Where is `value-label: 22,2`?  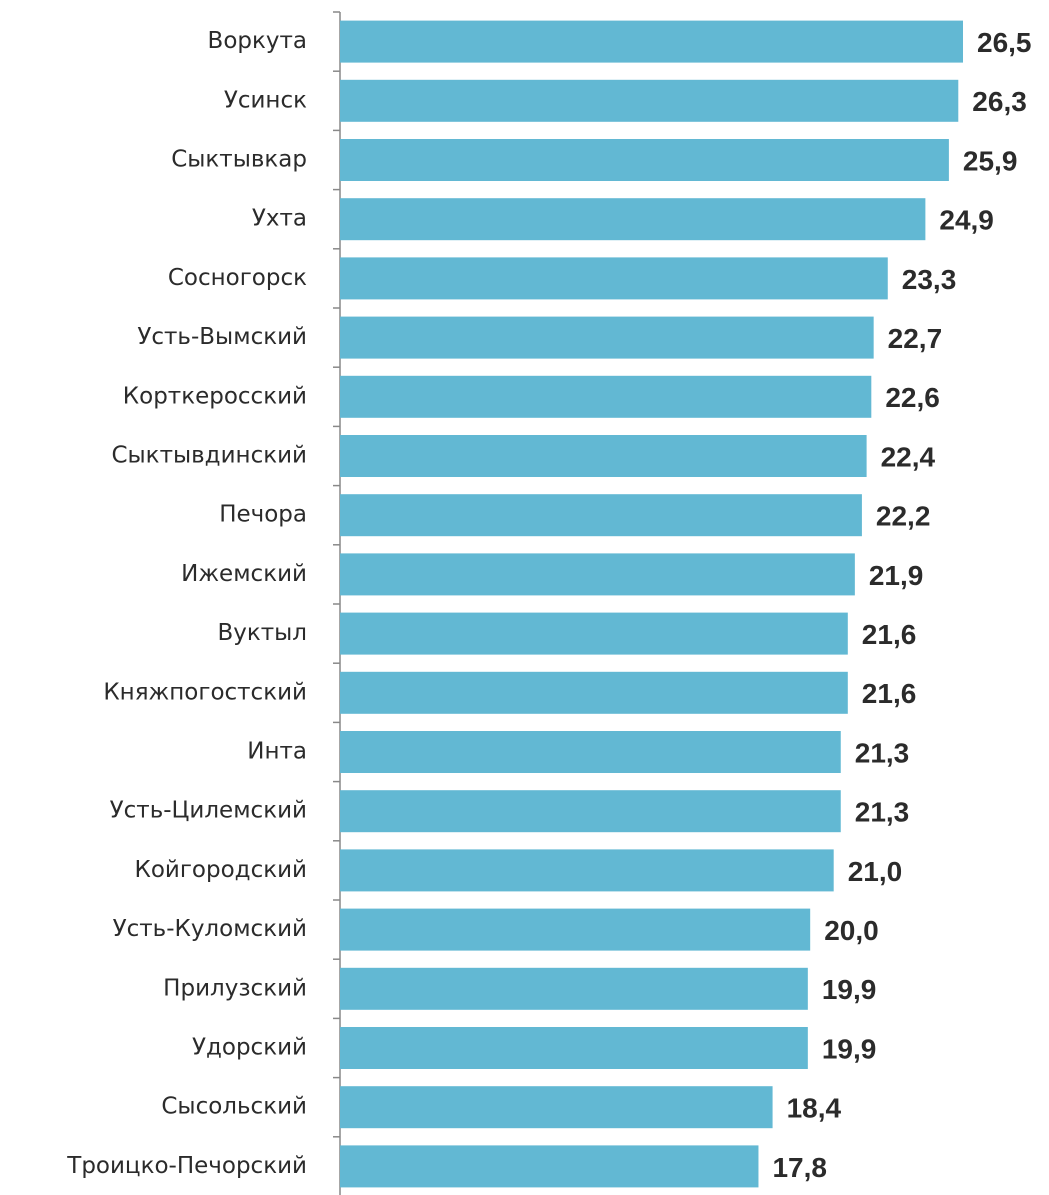
value-label: 22,2 is located at coordinates (903, 516).